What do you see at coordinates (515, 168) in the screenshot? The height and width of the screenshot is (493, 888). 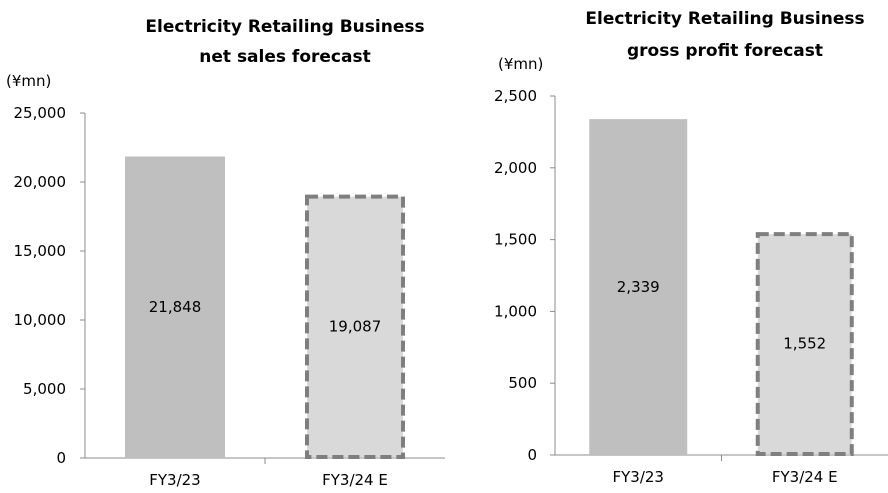 I see `chart2-y-tick-label: 2,000` at bounding box center [515, 168].